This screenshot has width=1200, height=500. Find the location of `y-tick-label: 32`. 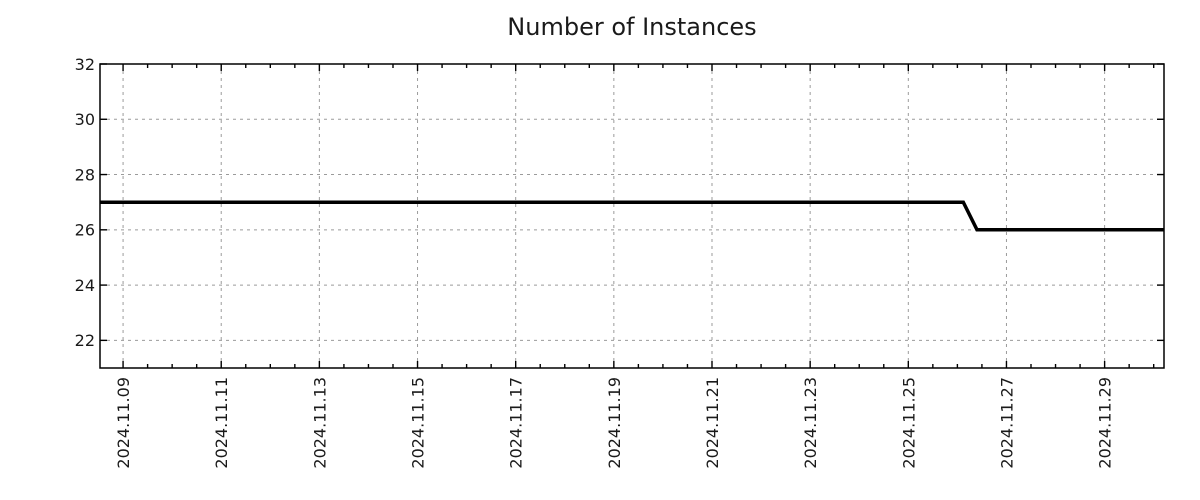

y-tick-label: 32 is located at coordinates (85, 64).